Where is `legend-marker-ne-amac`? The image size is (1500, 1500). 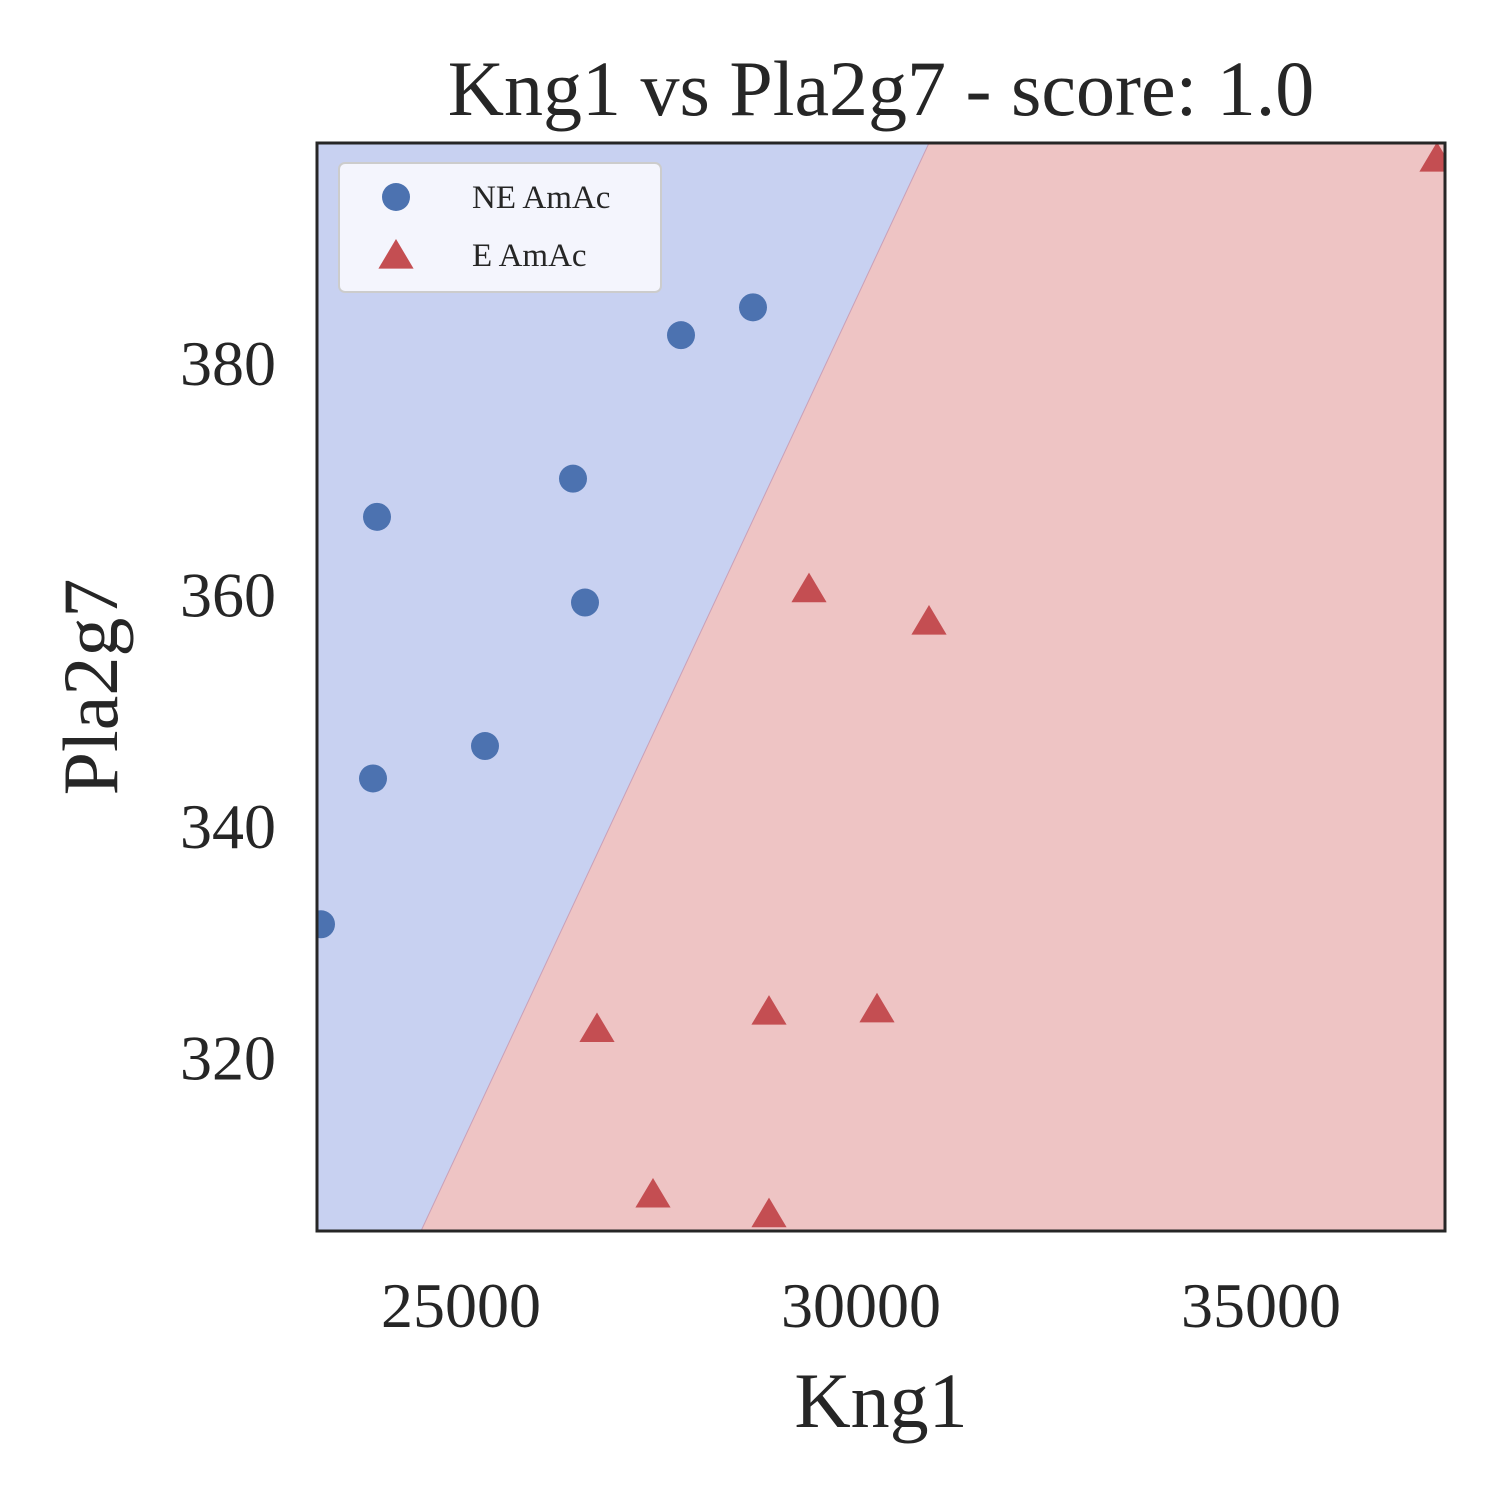 legend-marker-ne-amac is located at coordinates (396, 197).